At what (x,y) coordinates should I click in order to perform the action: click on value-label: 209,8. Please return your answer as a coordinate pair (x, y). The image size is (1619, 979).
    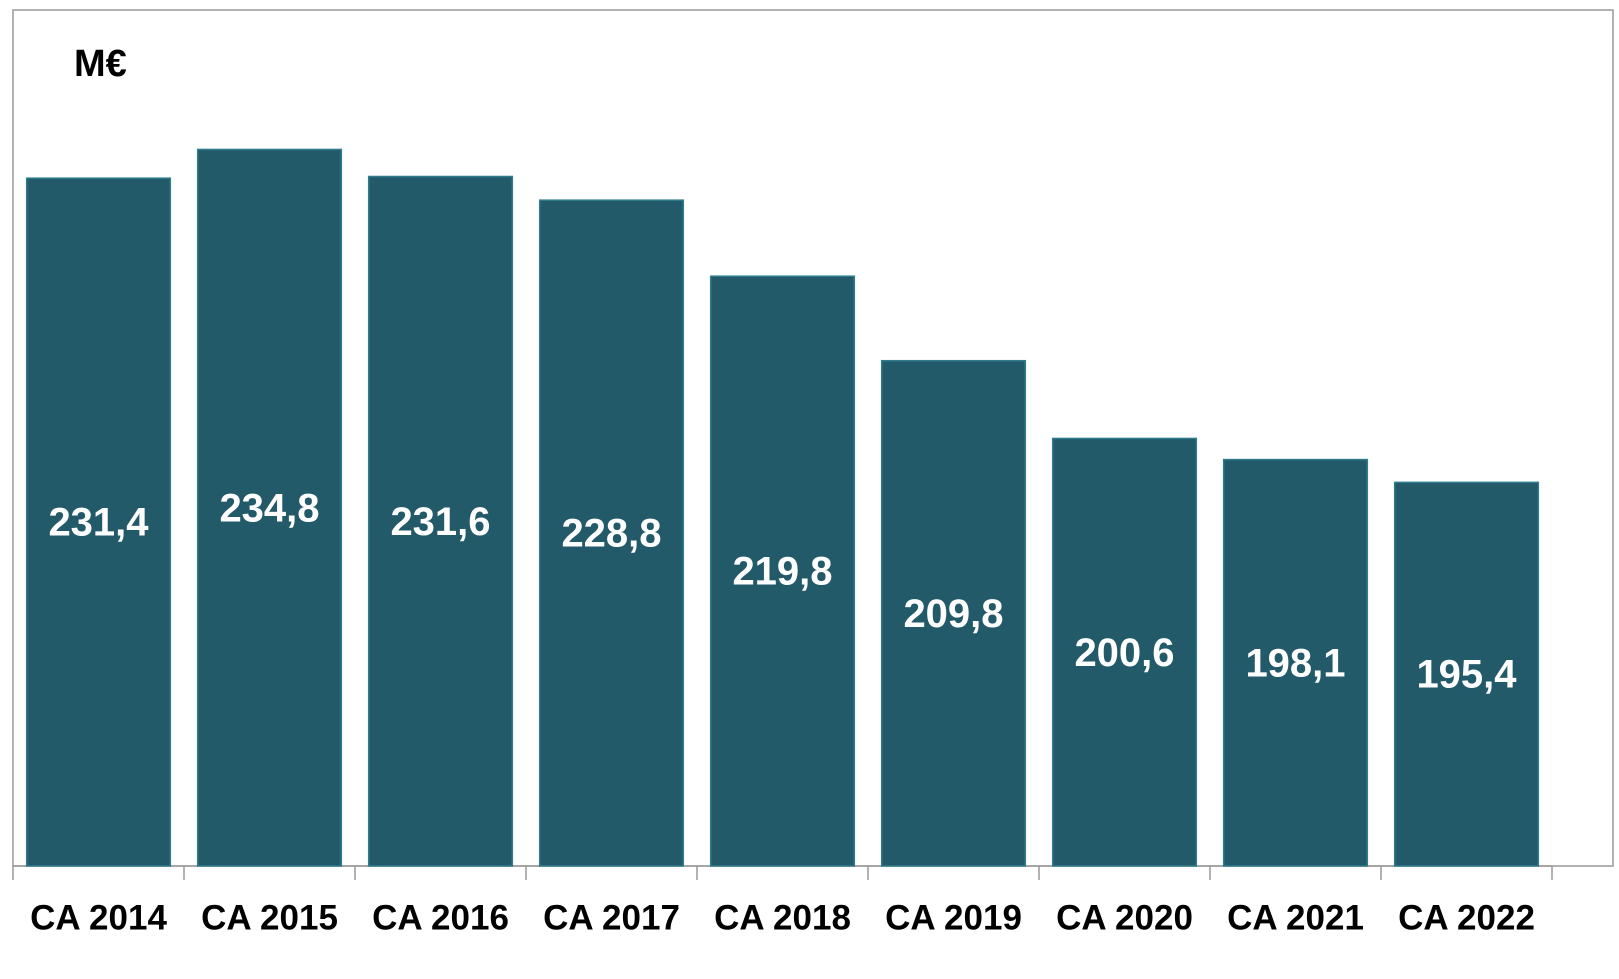
    Looking at the image, I should click on (953, 614).